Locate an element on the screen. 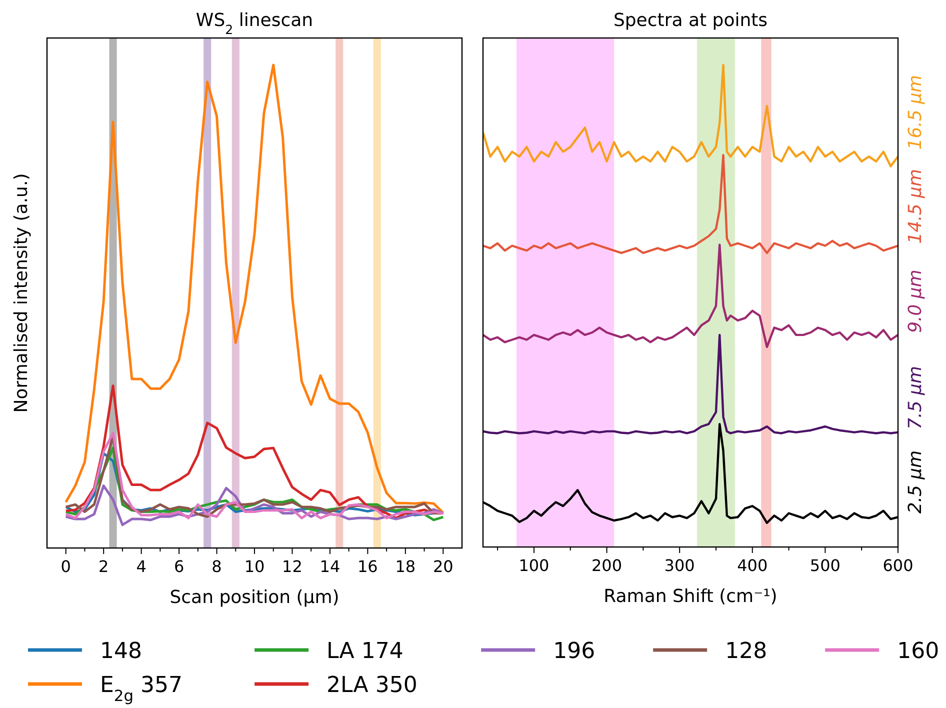  legend-label: 2LA 350 is located at coordinates (372, 685).